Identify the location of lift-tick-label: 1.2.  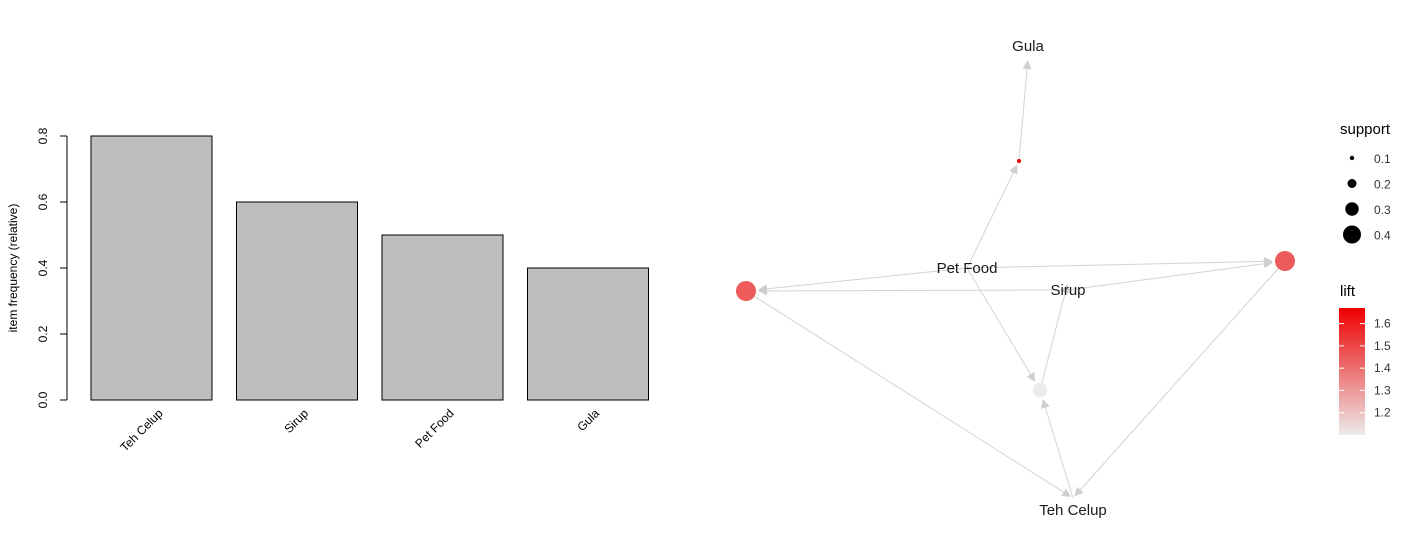
(1382, 413).